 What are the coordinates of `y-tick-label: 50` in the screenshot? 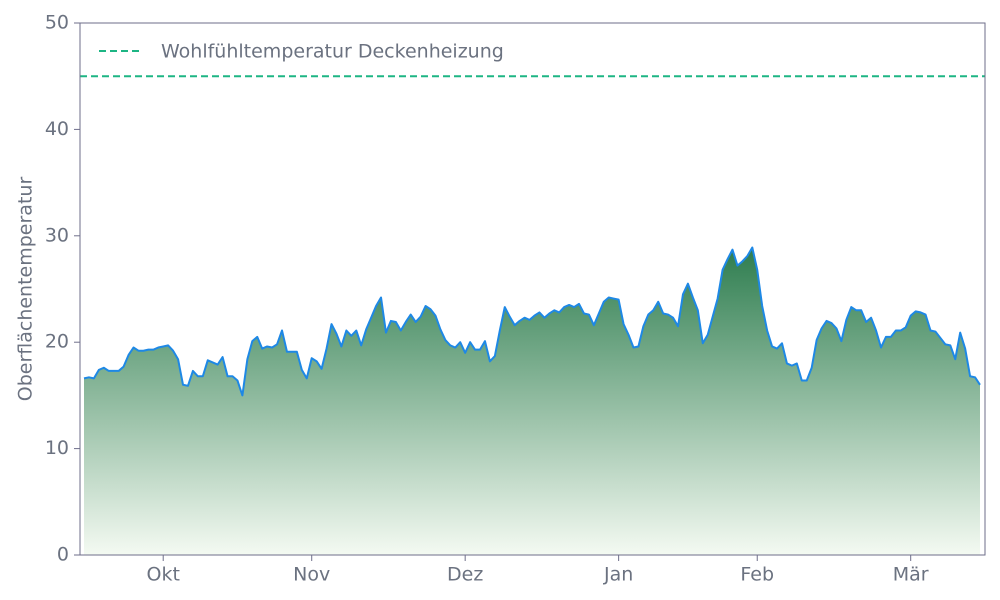 It's located at (57, 23).